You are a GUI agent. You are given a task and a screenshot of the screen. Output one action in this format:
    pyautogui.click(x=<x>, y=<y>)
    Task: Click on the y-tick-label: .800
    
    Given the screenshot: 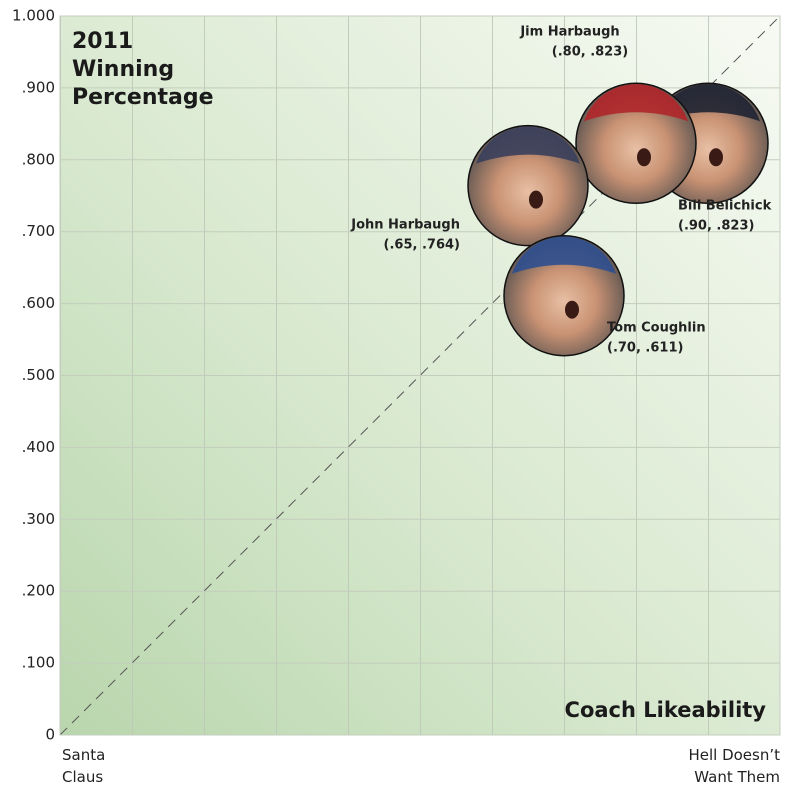 What is the action you would take?
    pyautogui.click(x=38, y=159)
    